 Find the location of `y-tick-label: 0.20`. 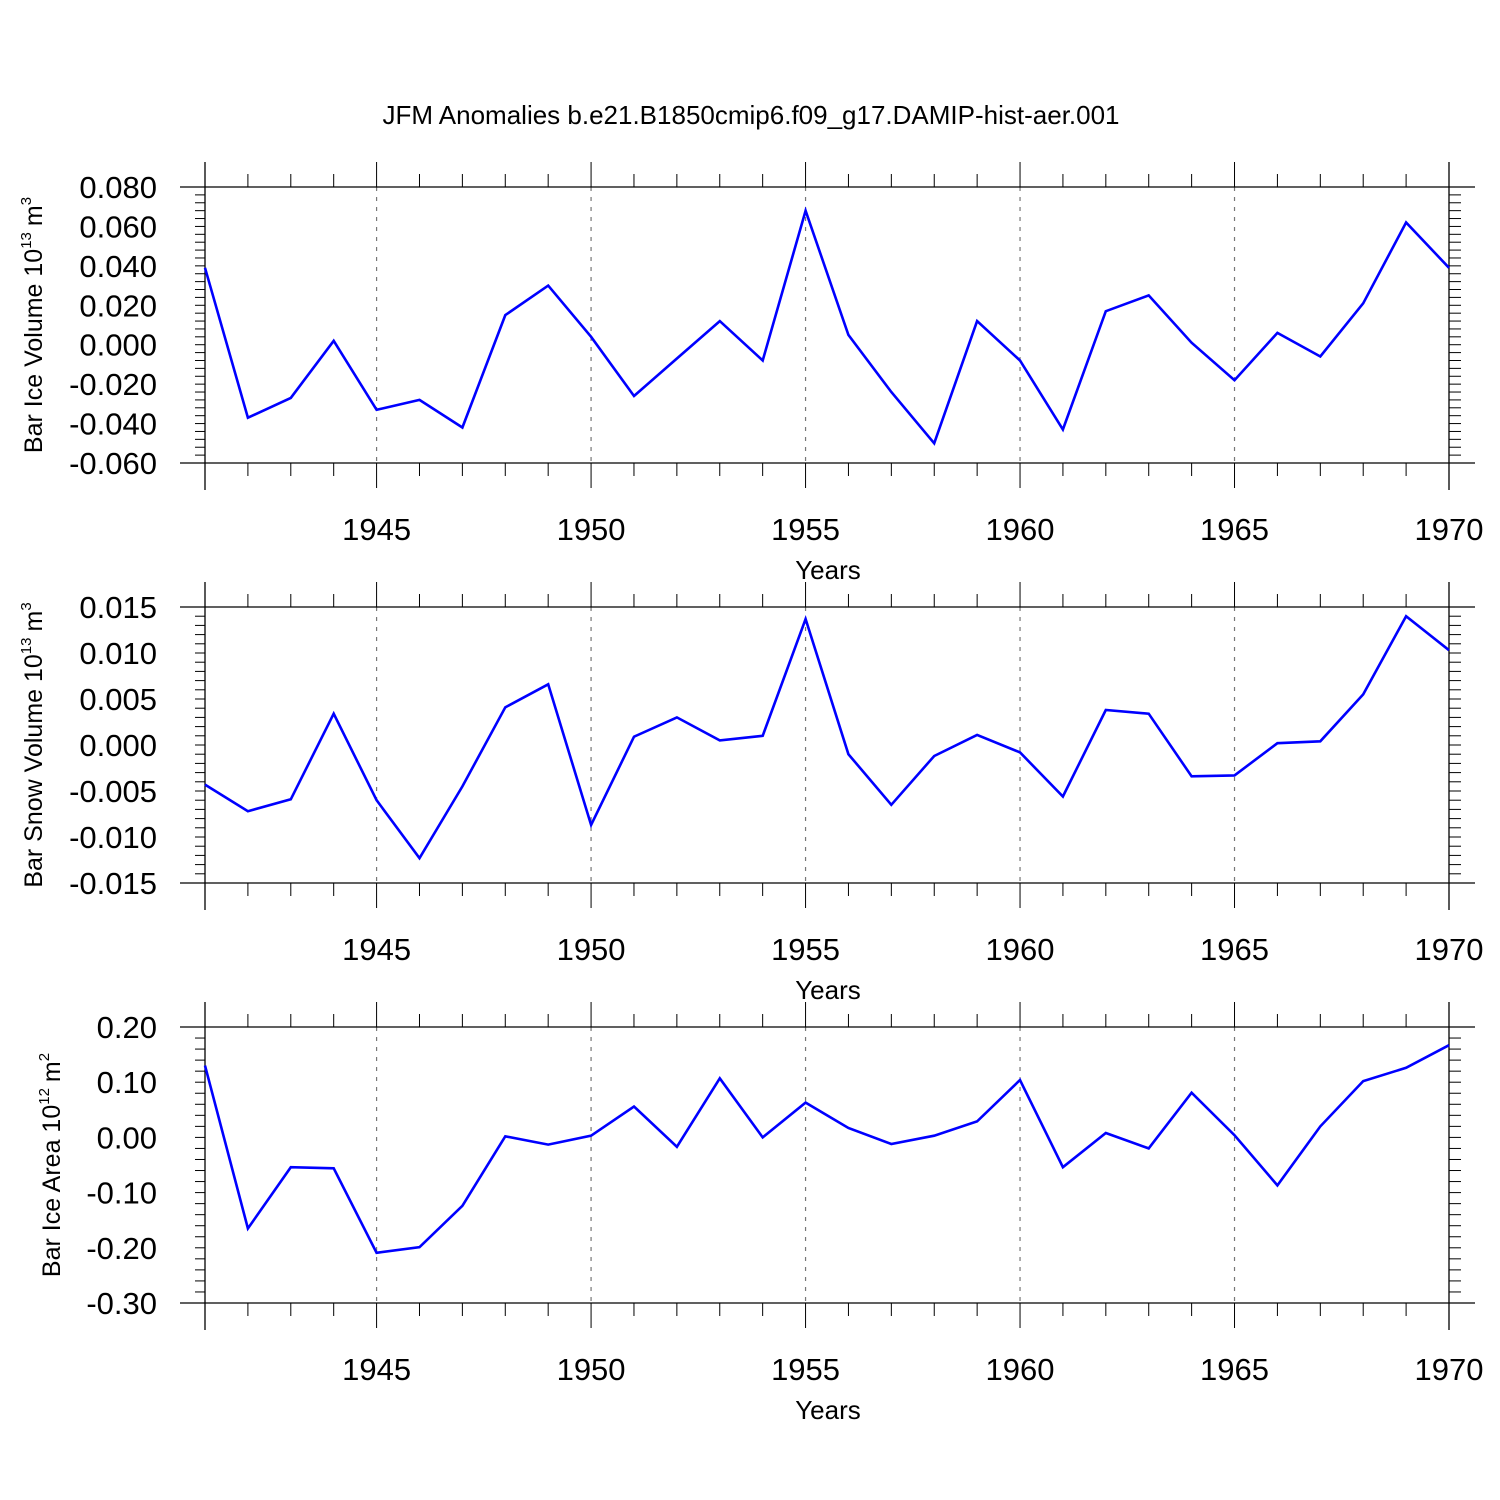

y-tick-label: 0.20 is located at coordinates (127, 1027).